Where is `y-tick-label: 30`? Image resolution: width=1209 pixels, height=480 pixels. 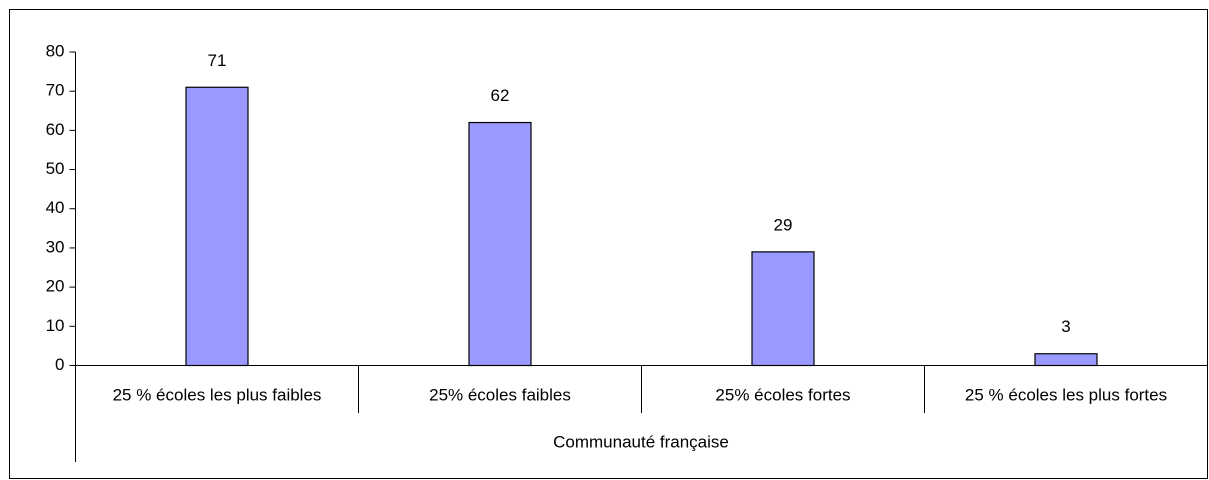
y-tick-label: 30 is located at coordinates (55, 246).